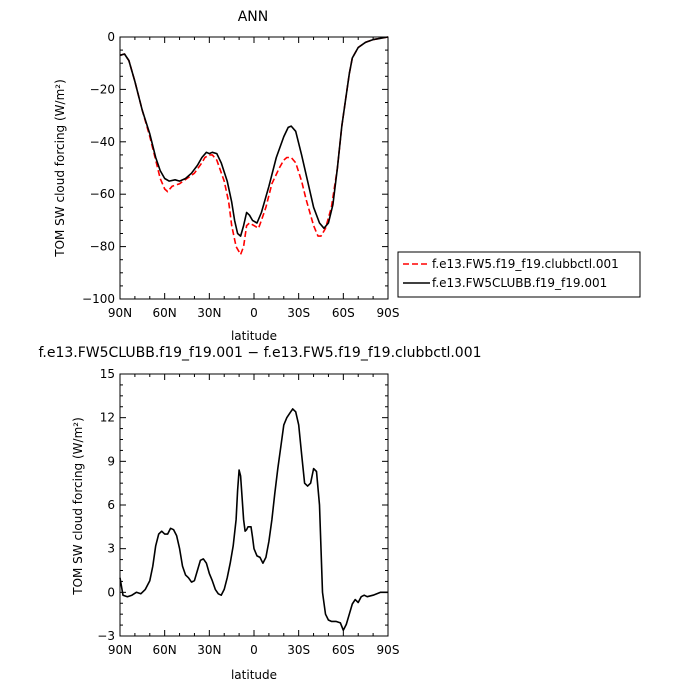  What do you see at coordinates (519, 283) in the screenshot?
I see `legend-label-series-2: f.e13.FW5CLUBB.f19_f19.001` at bounding box center [519, 283].